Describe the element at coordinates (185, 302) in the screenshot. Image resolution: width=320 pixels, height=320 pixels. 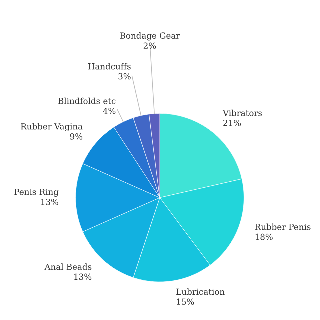
I see `data-label: 15%` at that location.